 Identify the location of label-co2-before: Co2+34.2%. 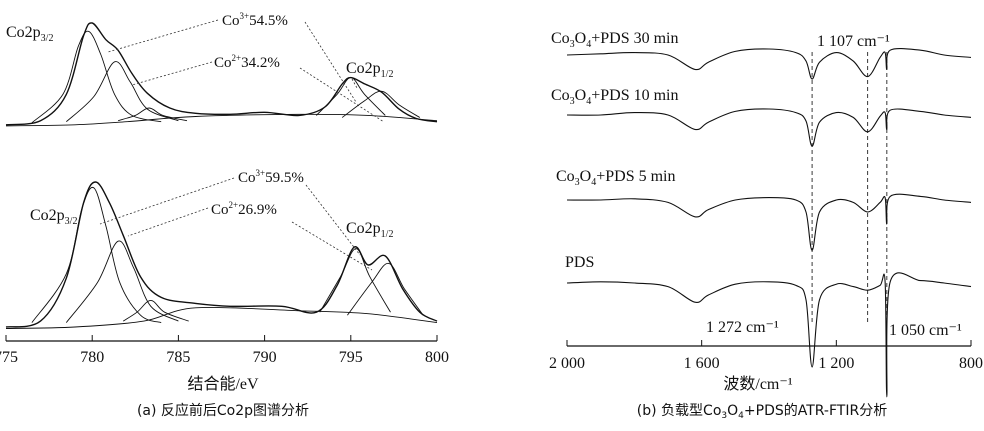
(247, 62).